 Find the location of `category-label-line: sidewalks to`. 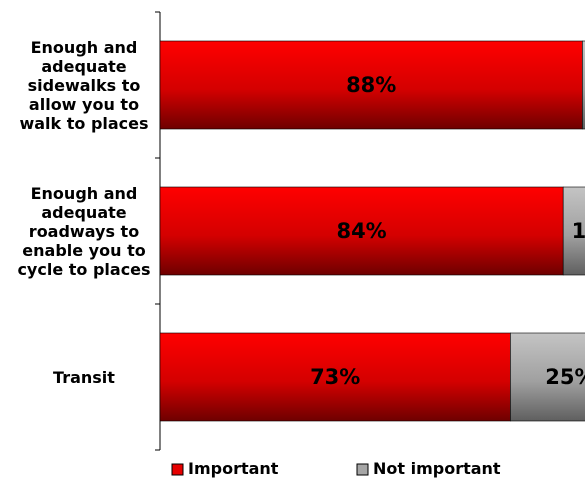

category-label-line: sidewalks to is located at coordinates (84, 85).